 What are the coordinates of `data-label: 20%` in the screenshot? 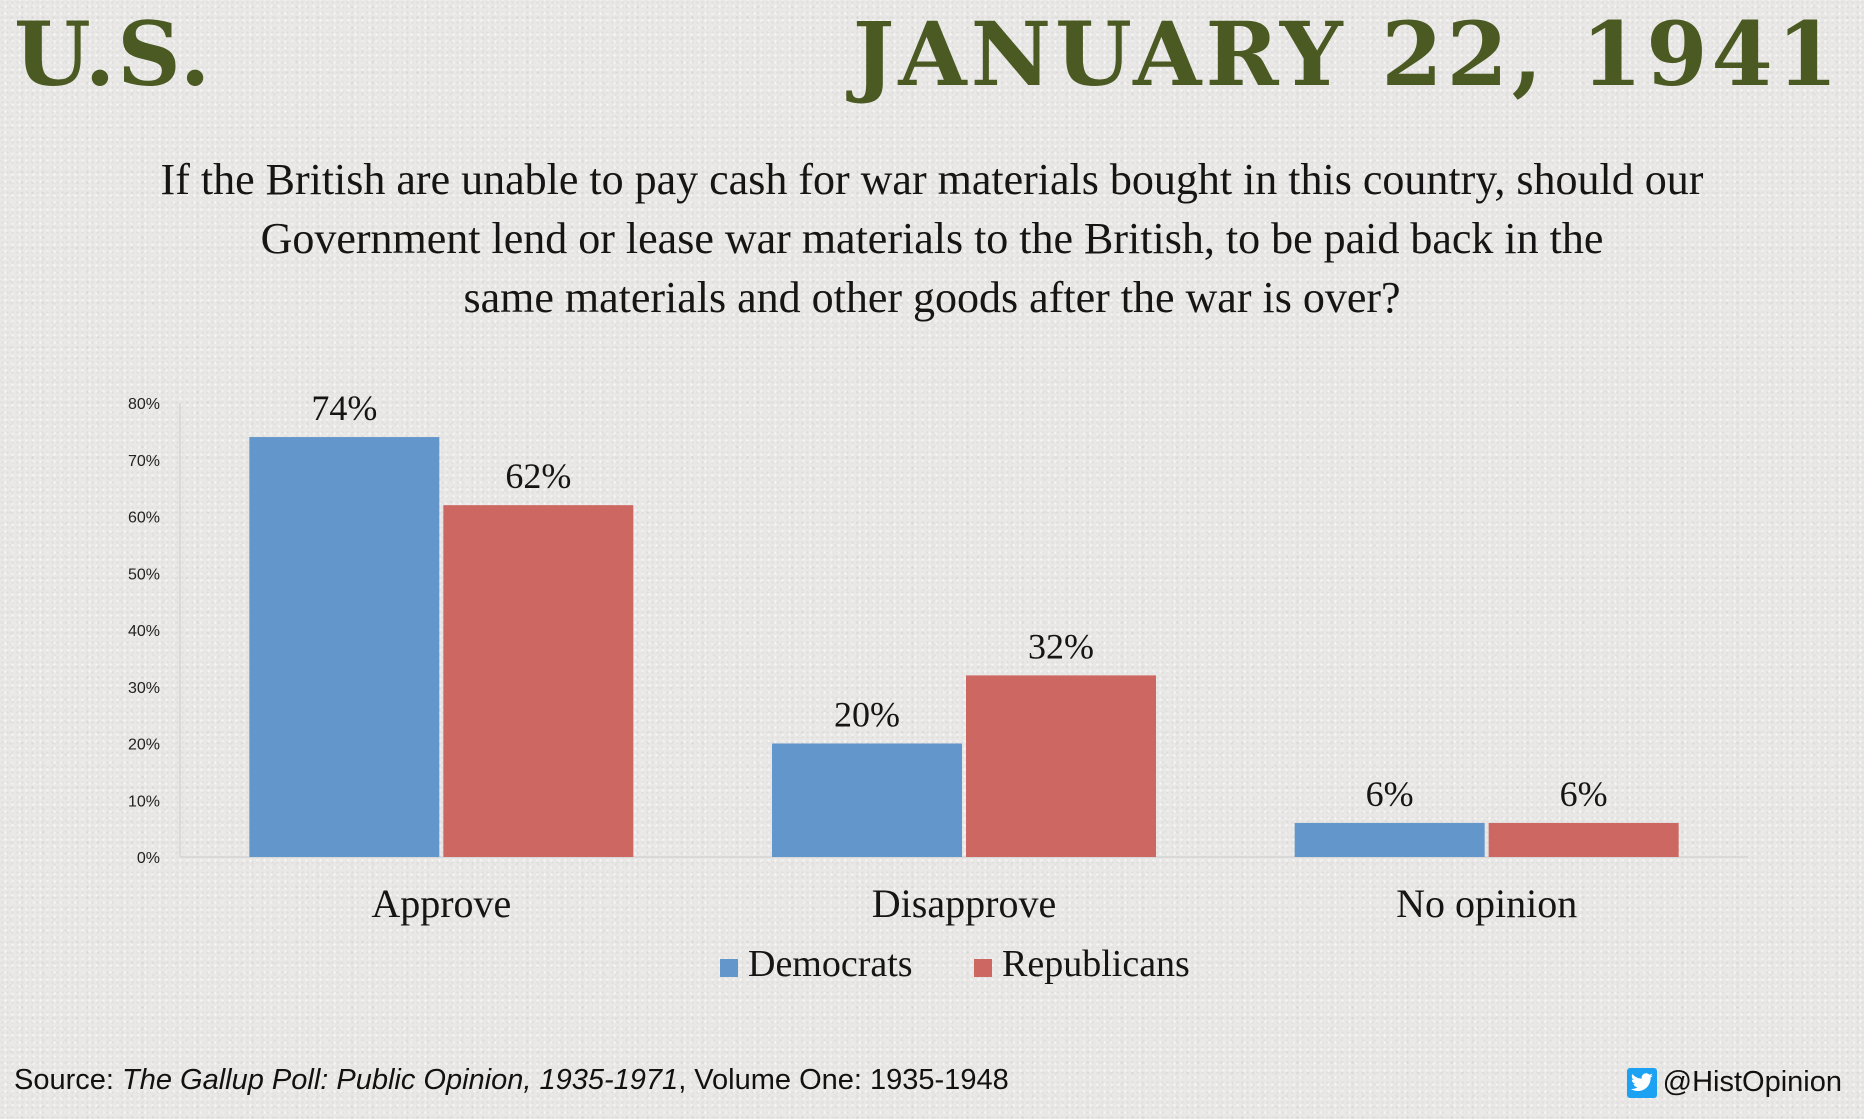 It's located at (867, 715).